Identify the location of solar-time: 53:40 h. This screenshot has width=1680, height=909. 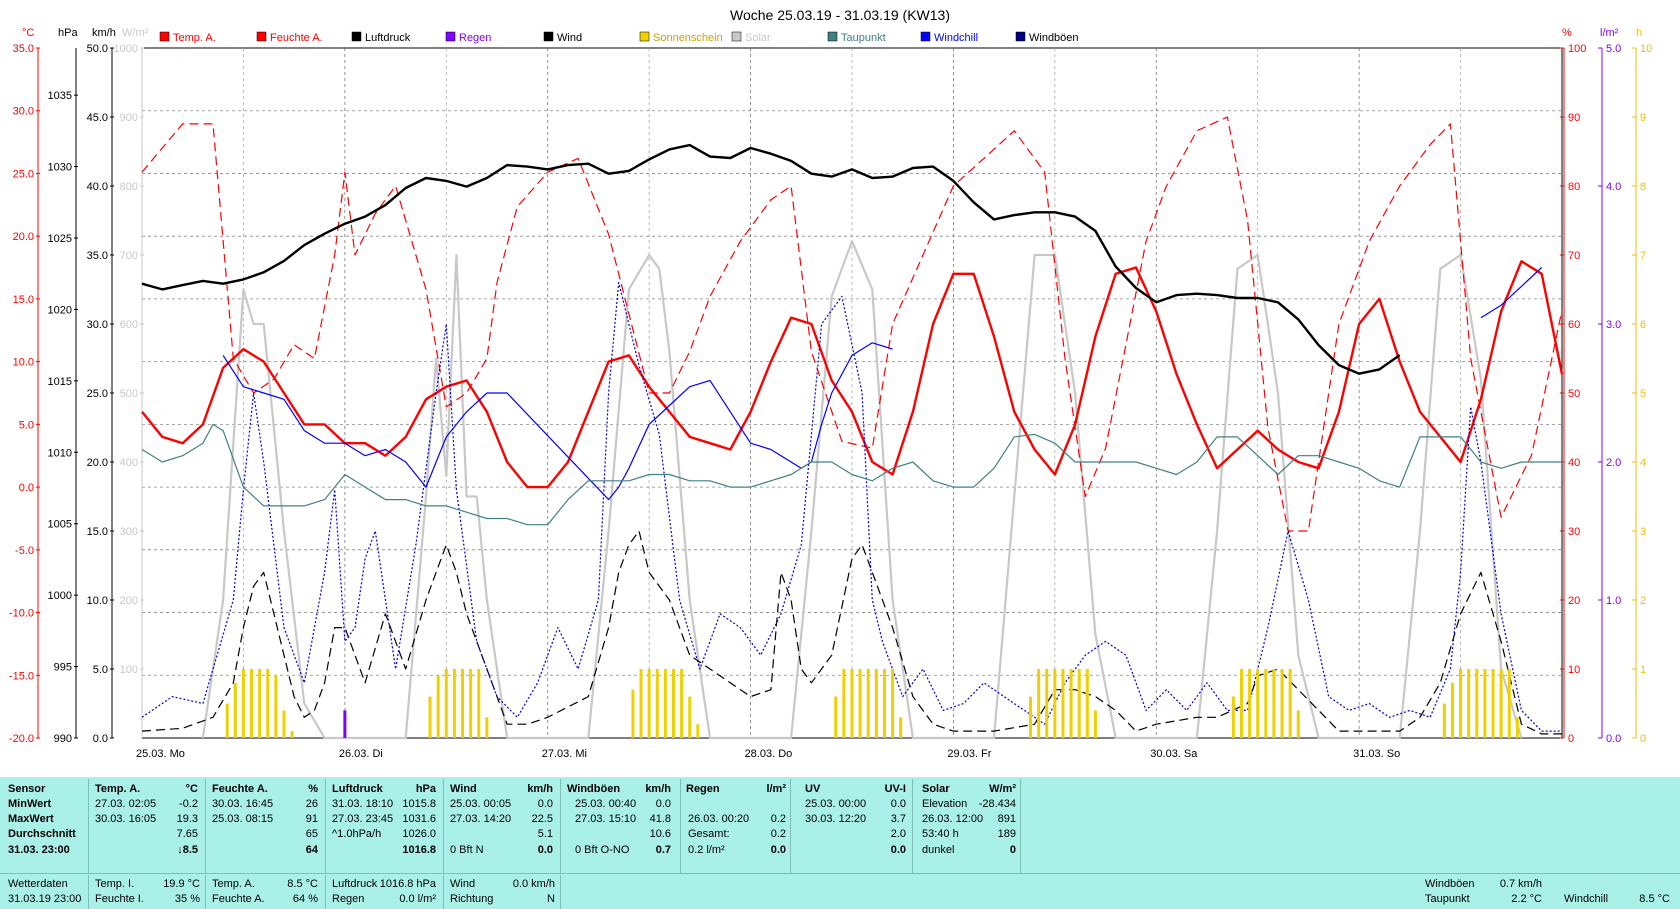
(940, 834).